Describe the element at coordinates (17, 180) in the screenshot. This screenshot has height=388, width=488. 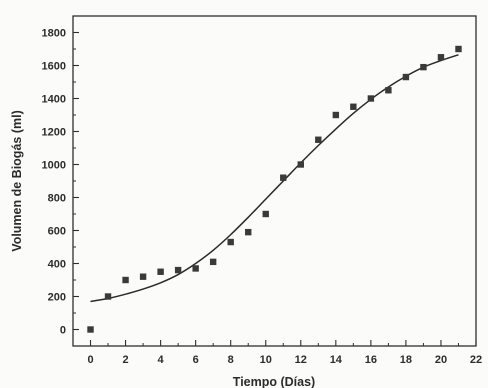
I see `y-axis-title: Volumen de Biogás (ml)` at that location.